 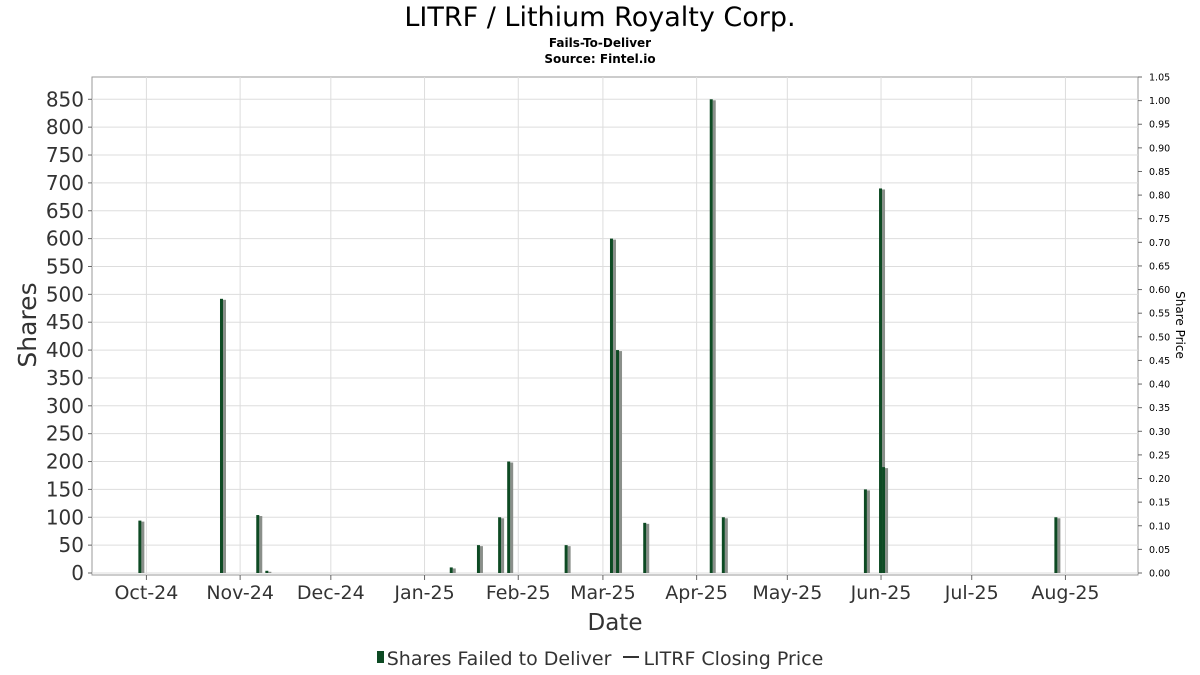 I want to click on legend-label-price: LITRF Closing Price, so click(x=733, y=658).